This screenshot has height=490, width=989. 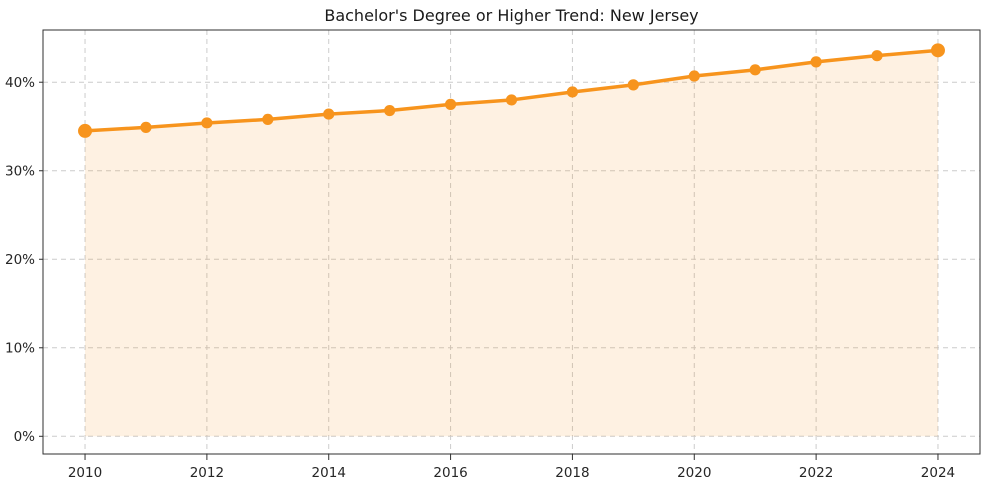 I want to click on data-point-2020, so click(x=694, y=76).